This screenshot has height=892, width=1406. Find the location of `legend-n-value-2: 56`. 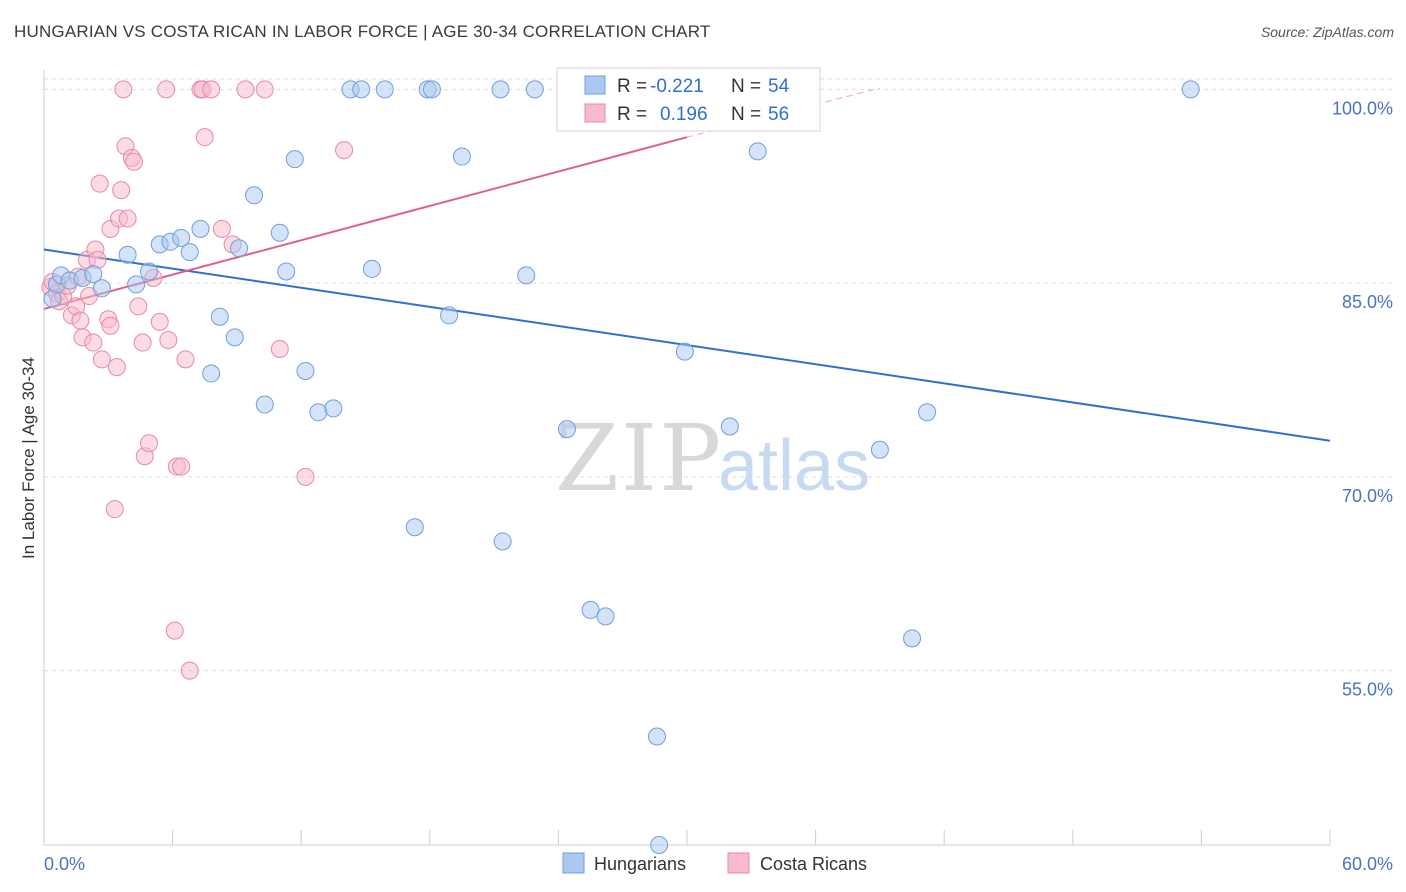

legend-n-value-2: 56 is located at coordinates (778, 114).